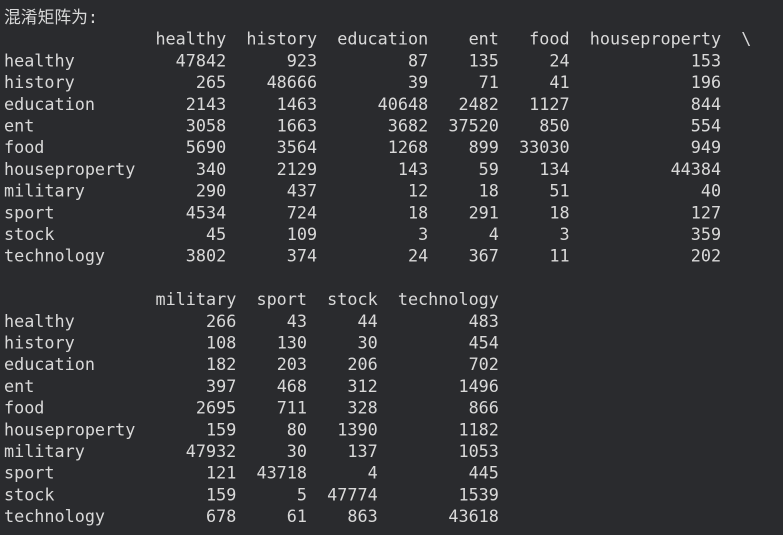 The height and width of the screenshot is (535, 783). What do you see at coordinates (711, 191) in the screenshot?
I see `cell-value: 40` at bounding box center [711, 191].